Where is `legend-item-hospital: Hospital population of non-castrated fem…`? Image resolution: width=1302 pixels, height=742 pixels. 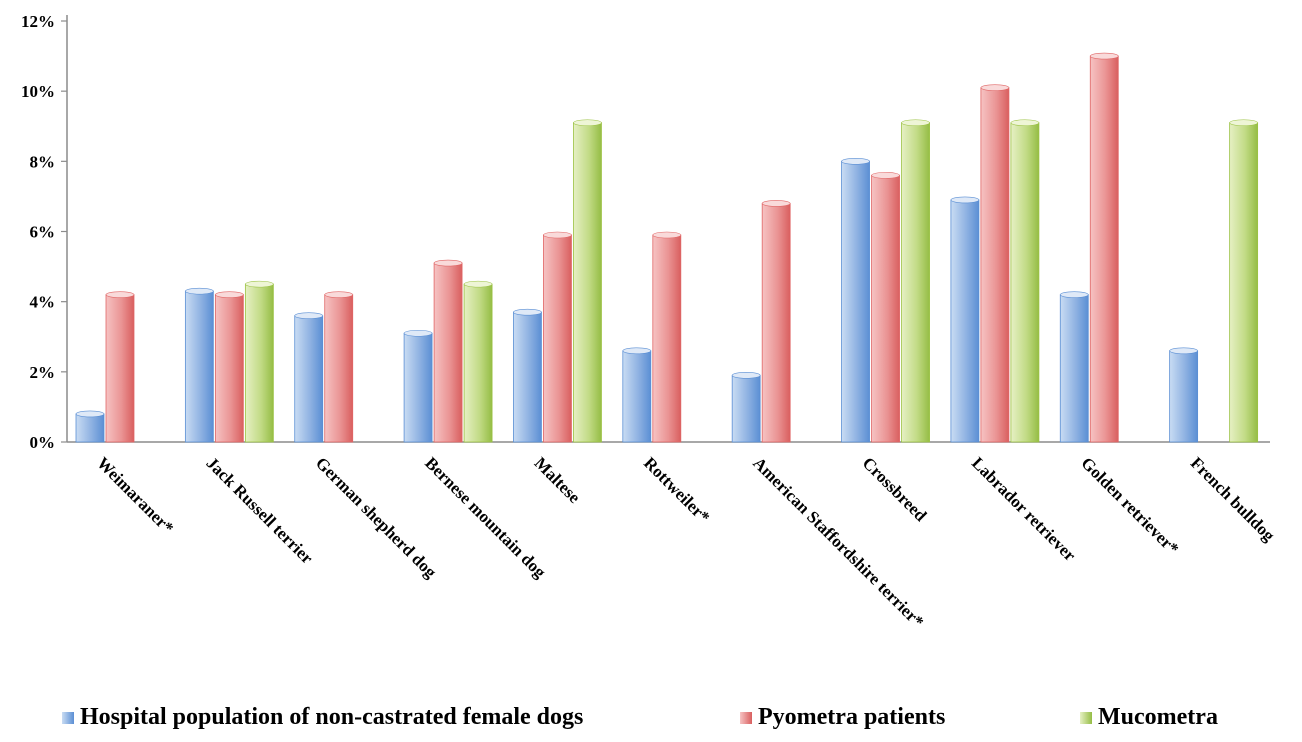 legend-item-hospital: Hospital population of non-castrated fem… is located at coordinates (322, 717).